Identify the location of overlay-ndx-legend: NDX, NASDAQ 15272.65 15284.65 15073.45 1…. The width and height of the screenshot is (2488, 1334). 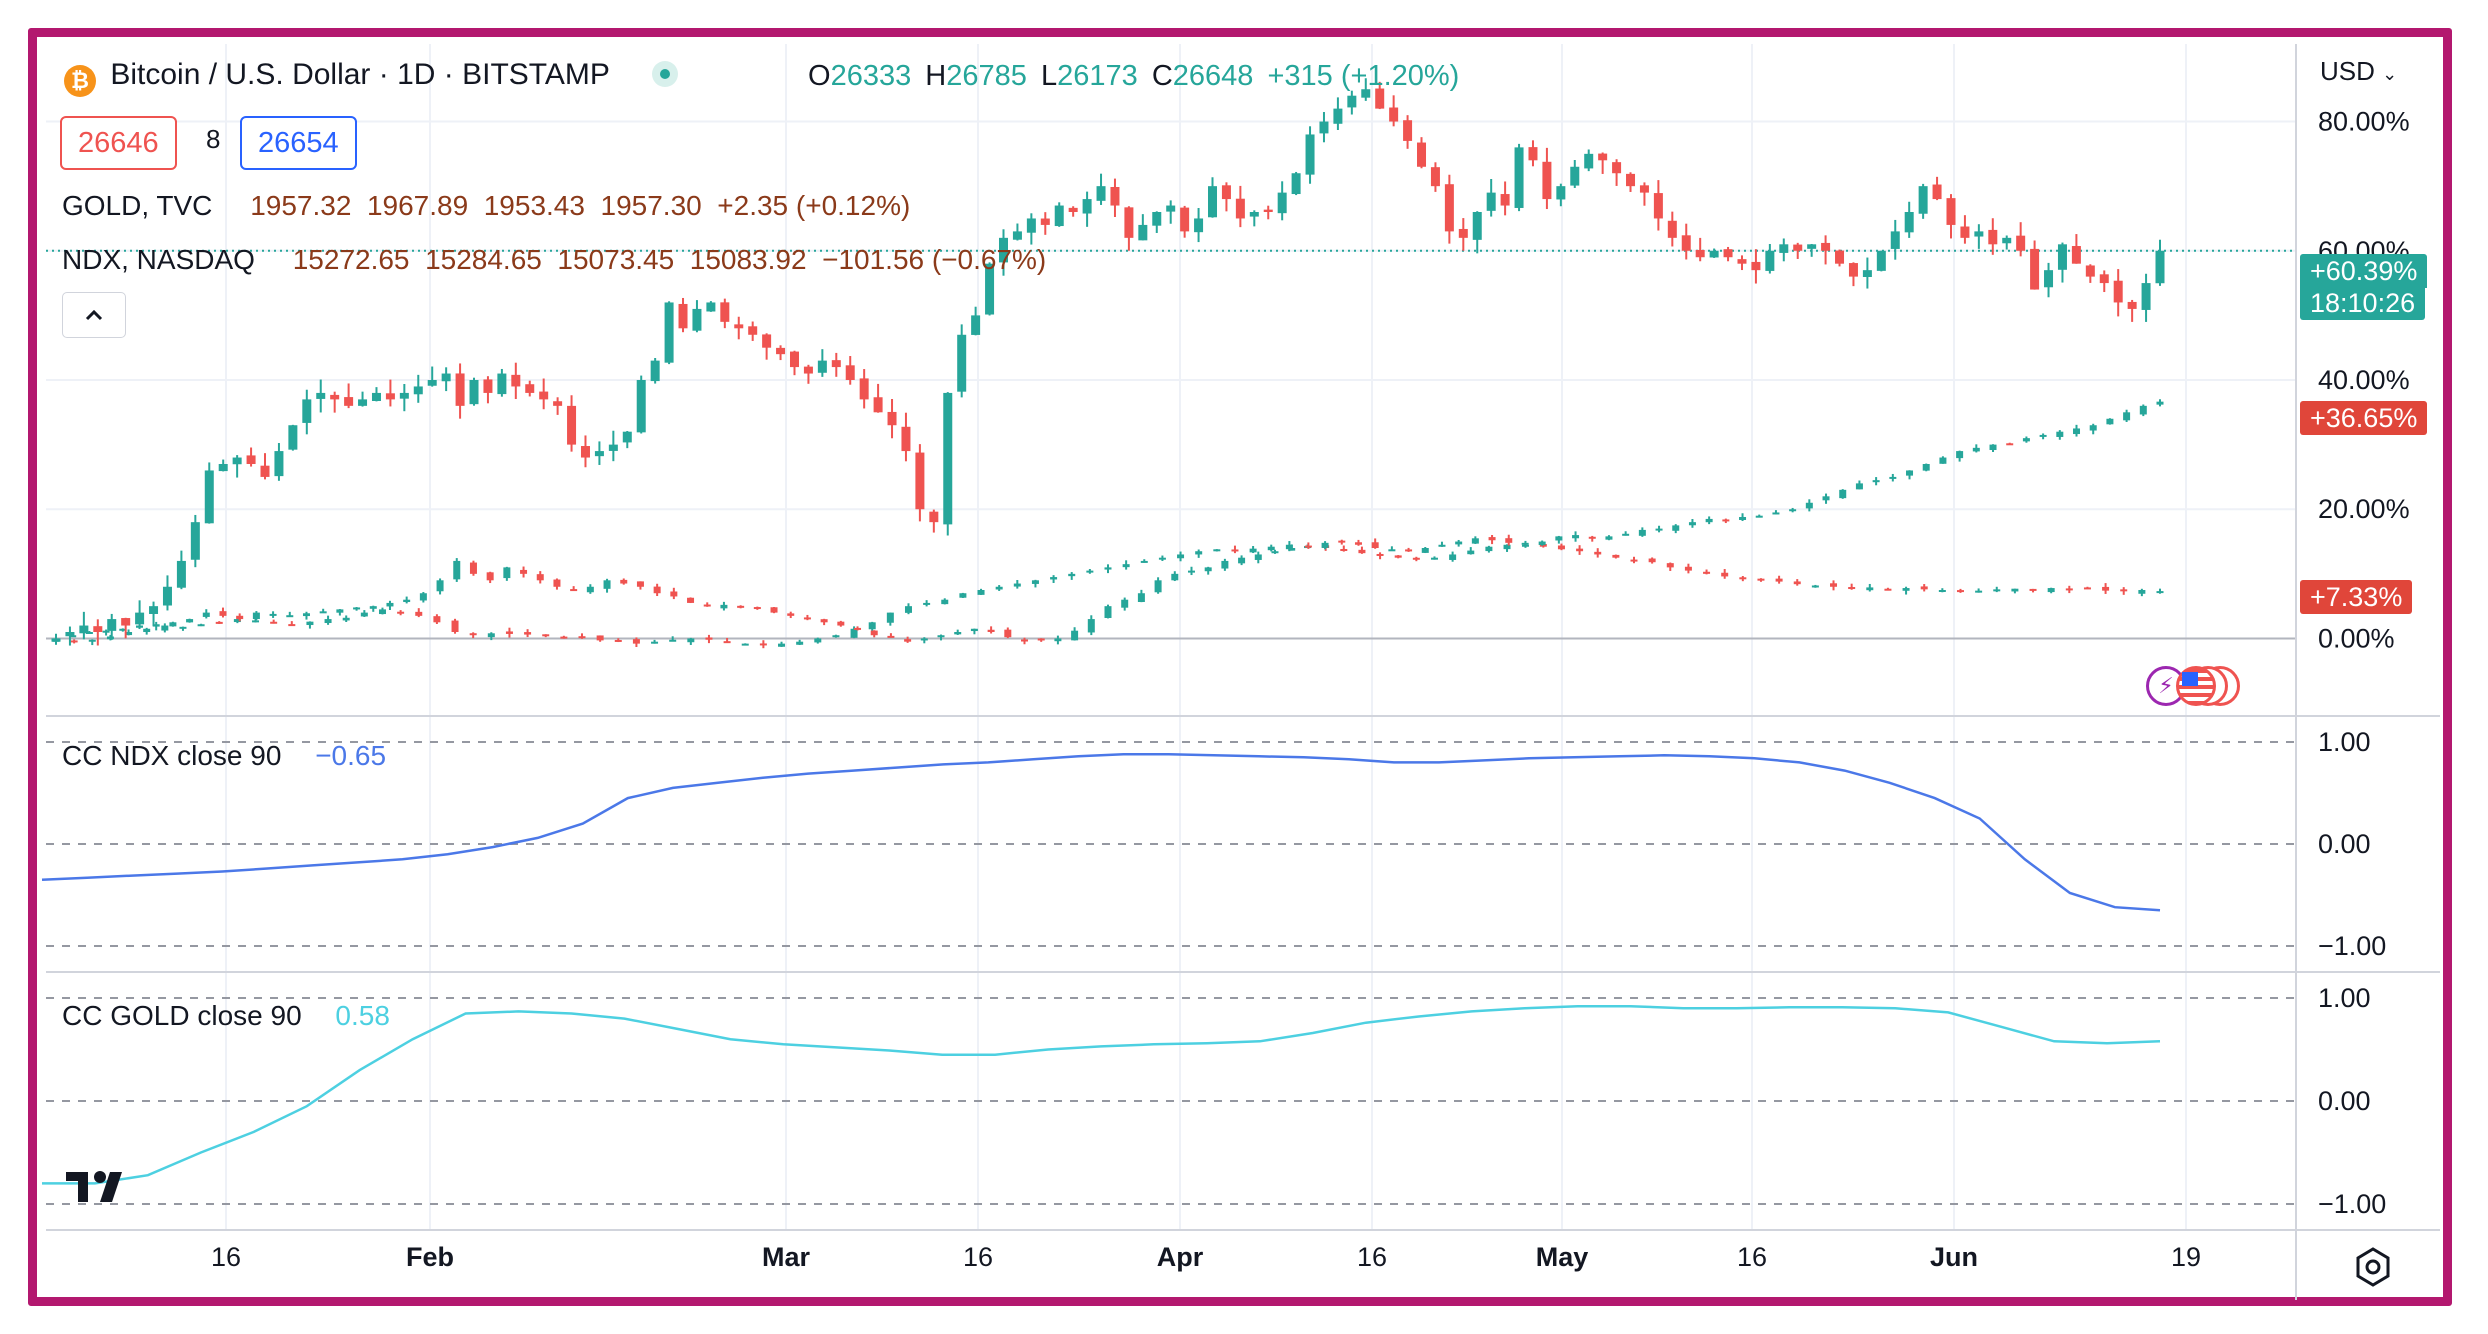
(554, 260).